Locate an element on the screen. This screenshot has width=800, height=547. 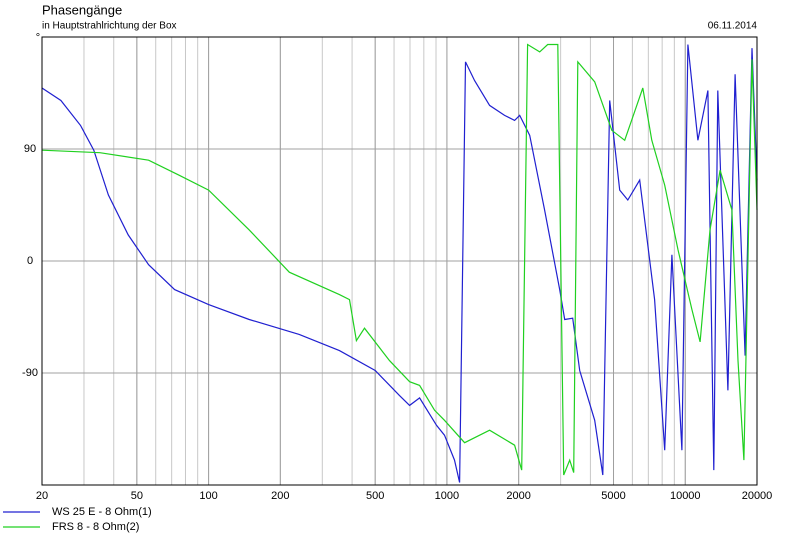
y-tick-label: -90 is located at coordinates (30, 373).